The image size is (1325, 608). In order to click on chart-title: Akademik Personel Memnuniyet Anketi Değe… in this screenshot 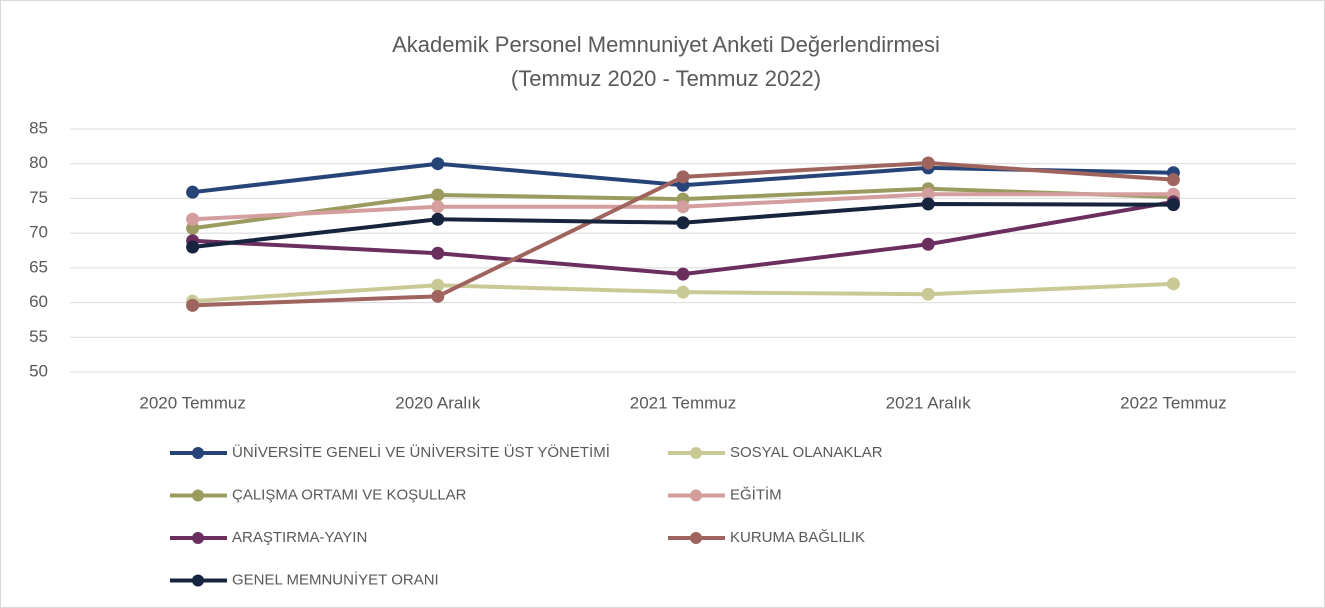, I will do `click(666, 44)`.